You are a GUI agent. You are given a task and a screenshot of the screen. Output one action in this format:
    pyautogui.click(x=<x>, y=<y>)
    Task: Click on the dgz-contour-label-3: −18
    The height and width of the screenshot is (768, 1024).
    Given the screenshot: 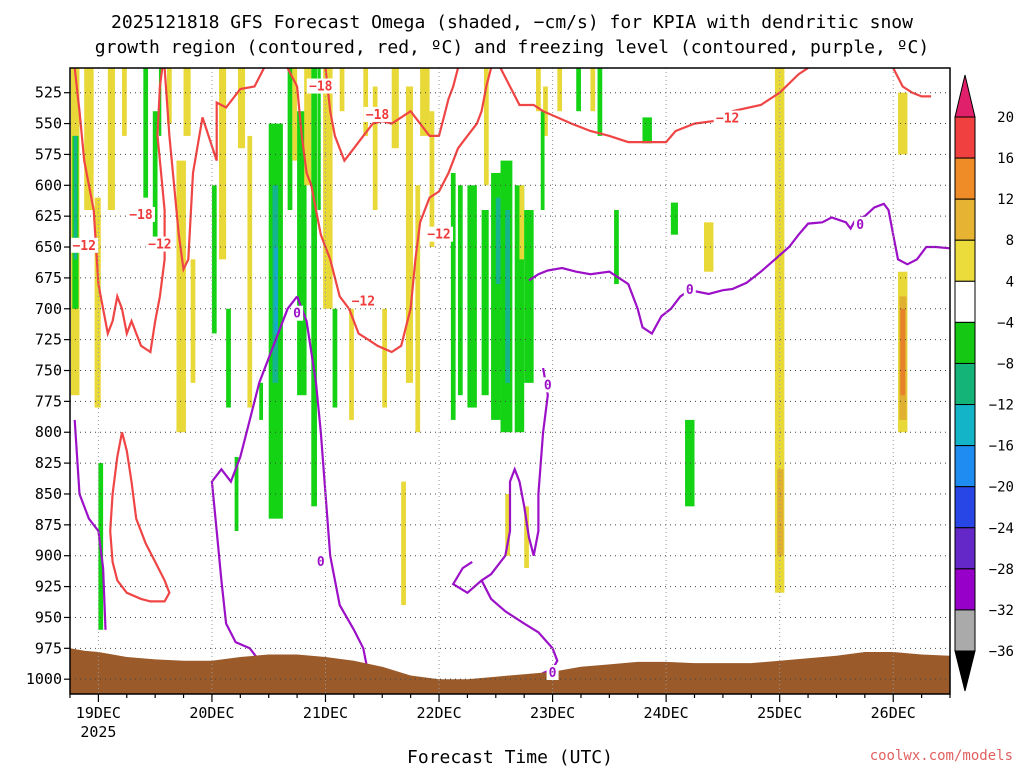 What is the action you would take?
    pyautogui.click(x=321, y=87)
    